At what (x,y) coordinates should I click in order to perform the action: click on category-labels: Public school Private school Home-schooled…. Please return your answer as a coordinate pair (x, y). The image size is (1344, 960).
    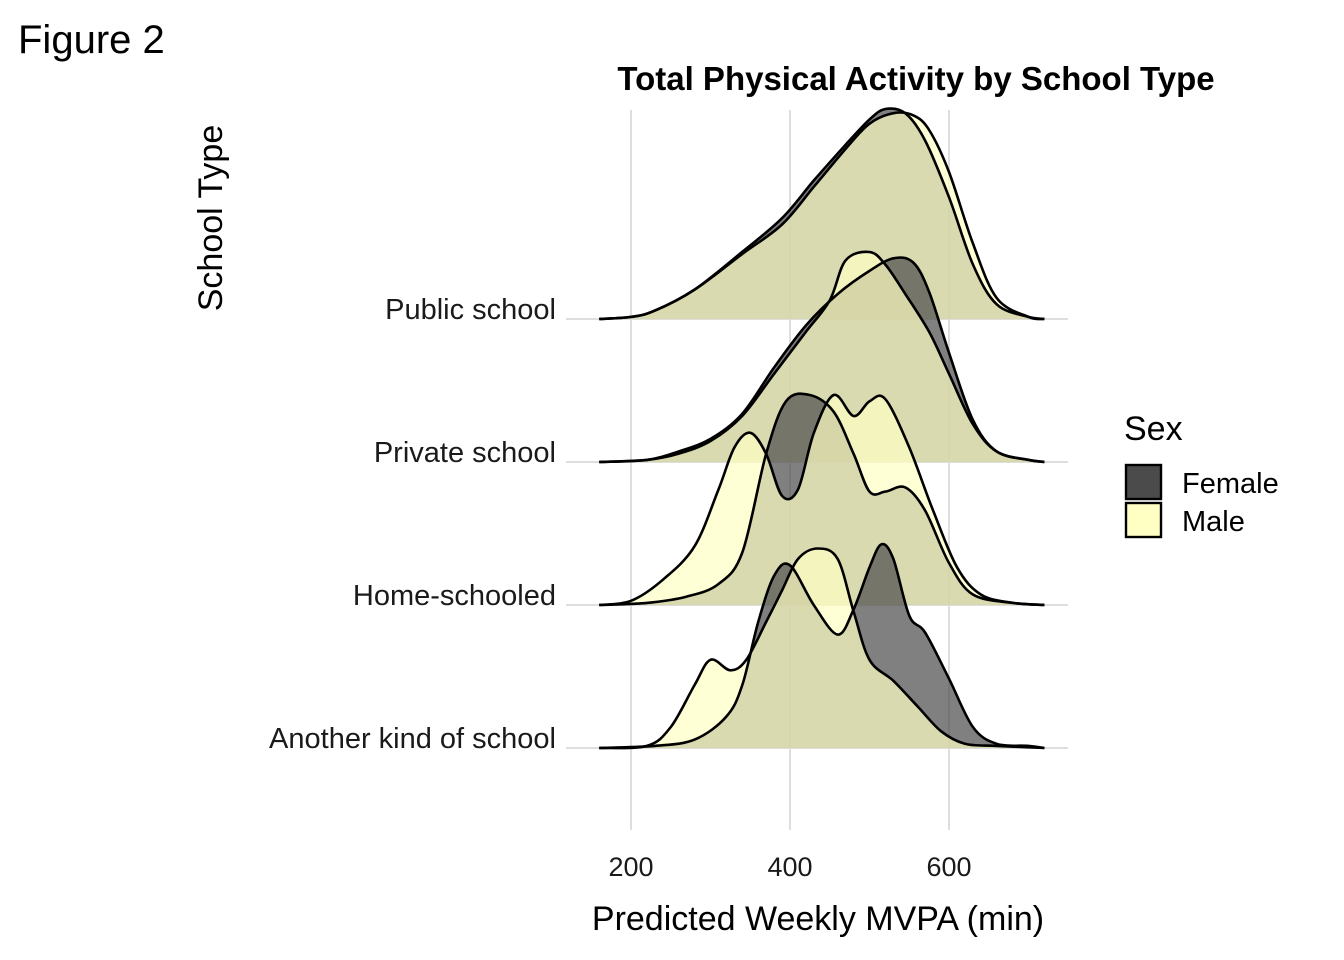
    Looking at the image, I should click on (412, 524).